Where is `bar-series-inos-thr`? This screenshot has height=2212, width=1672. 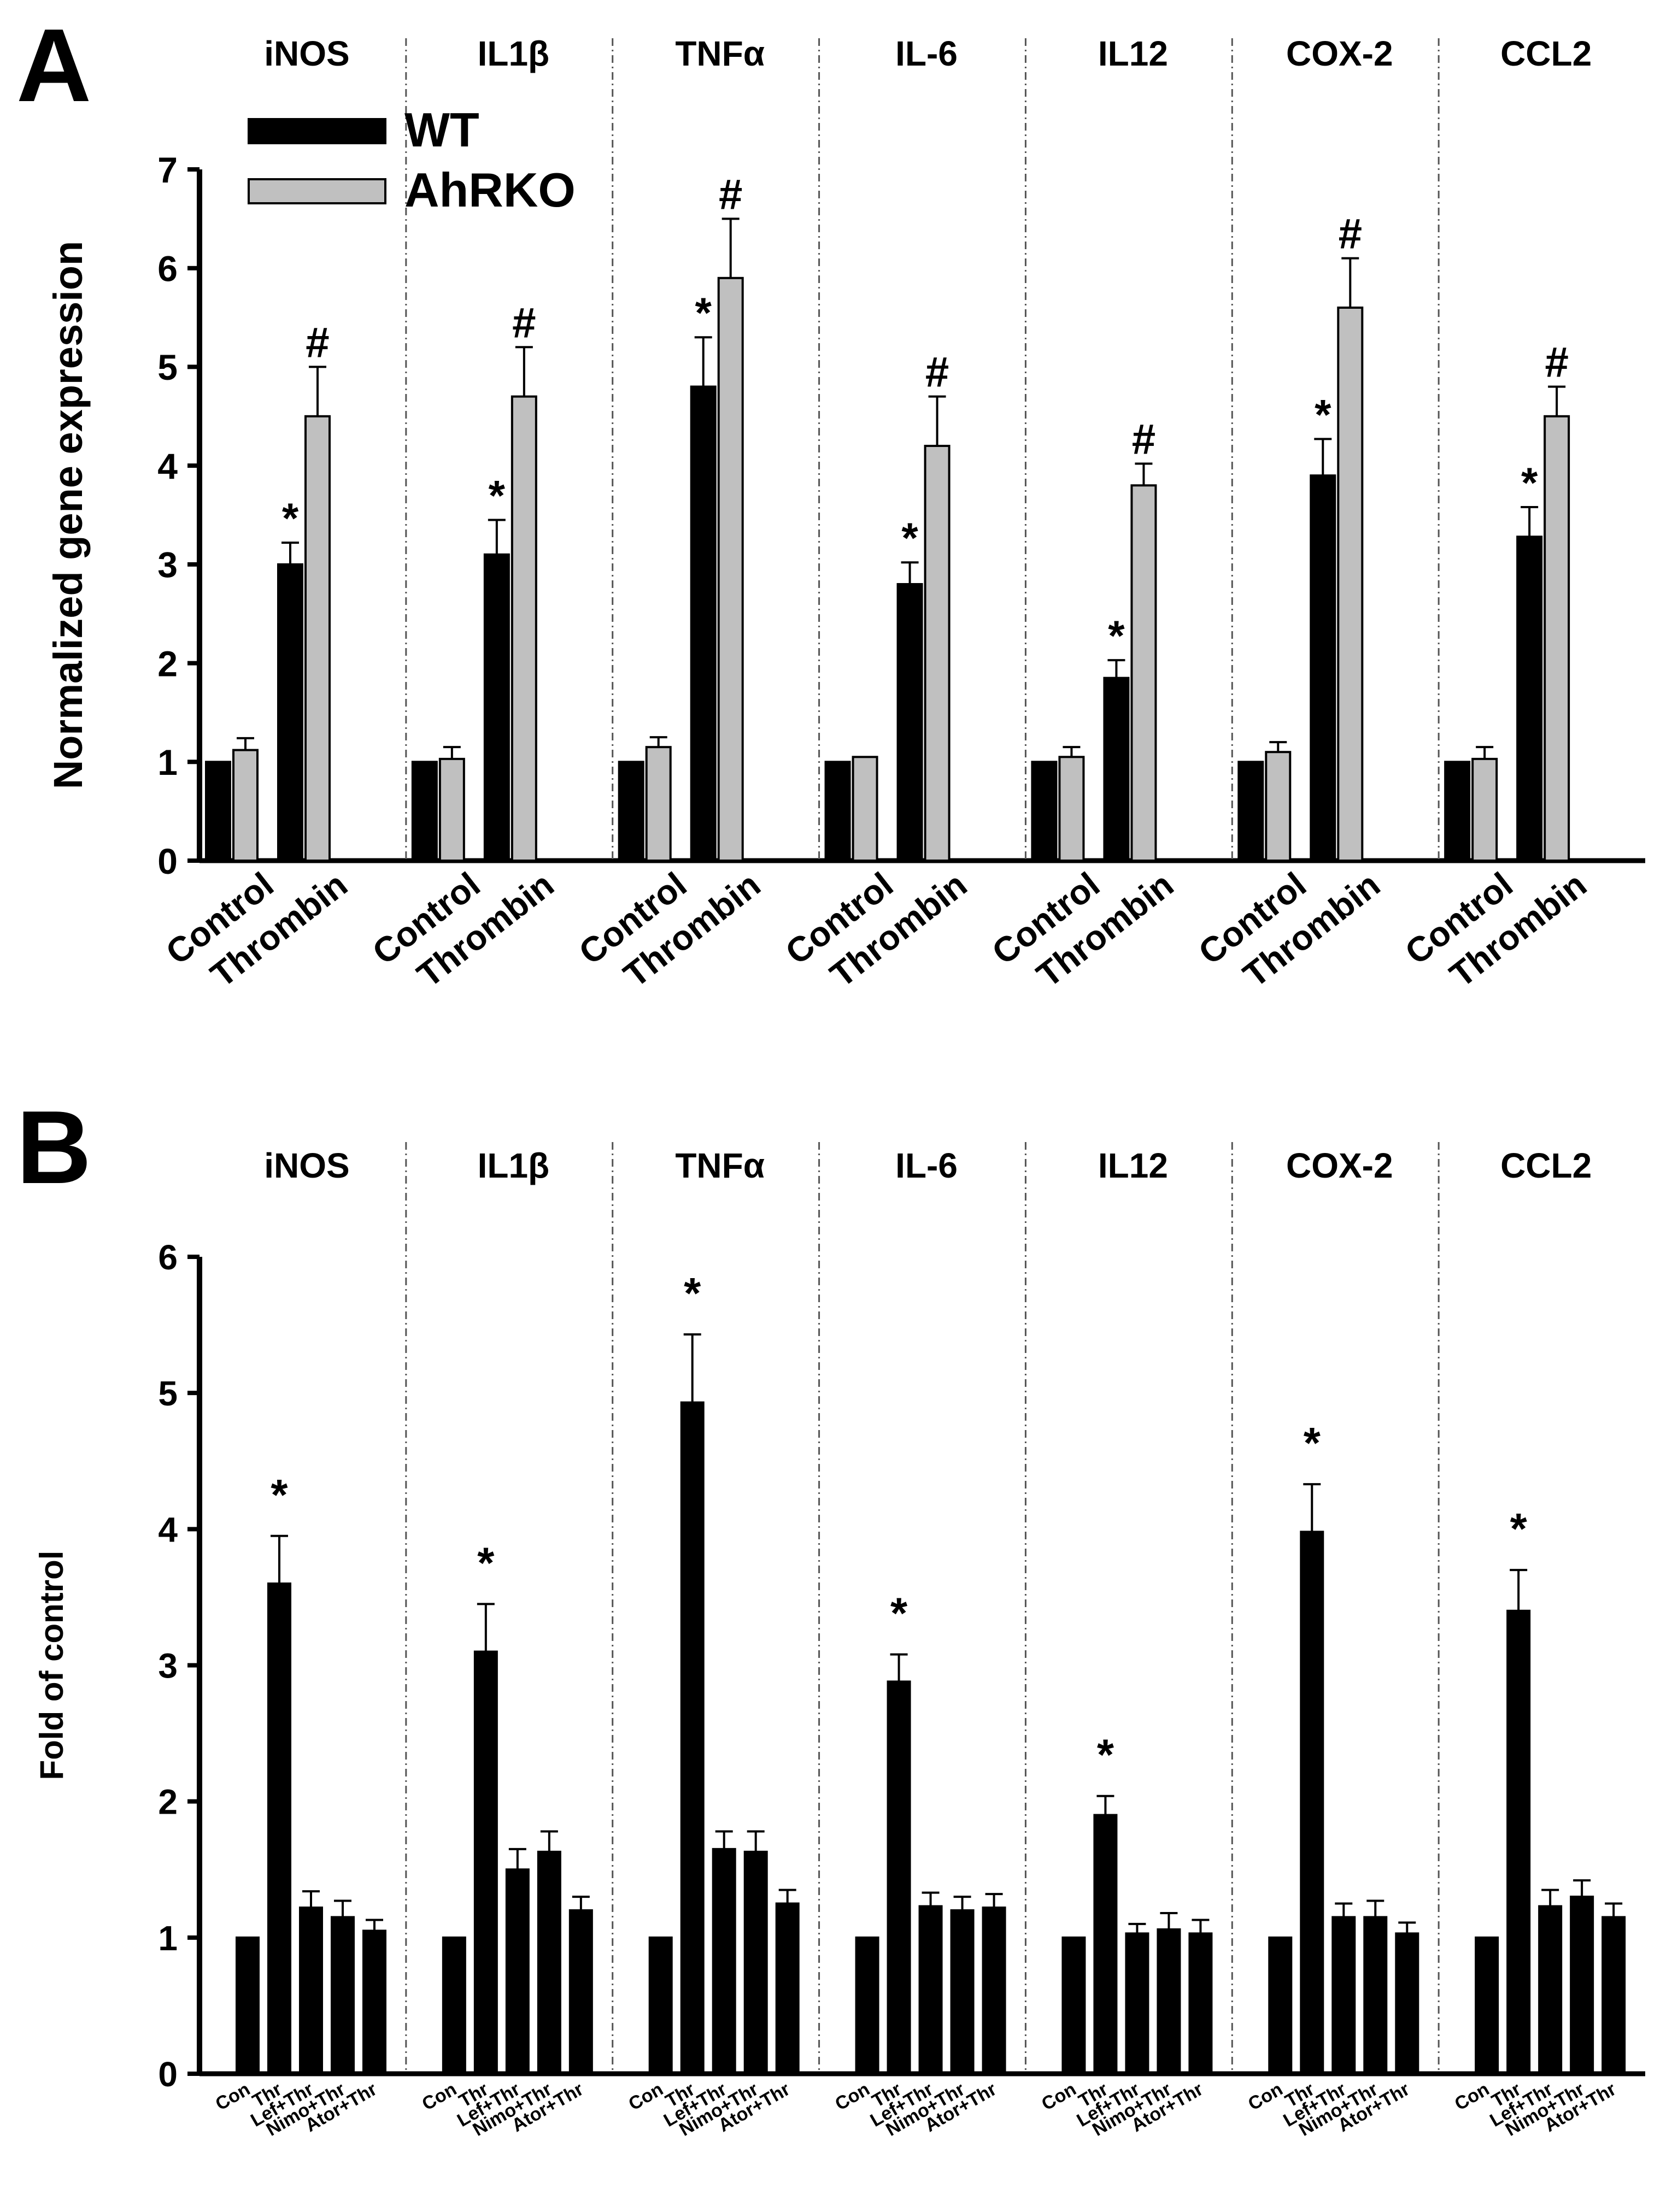 bar-series-inos-thr is located at coordinates (279, 1828).